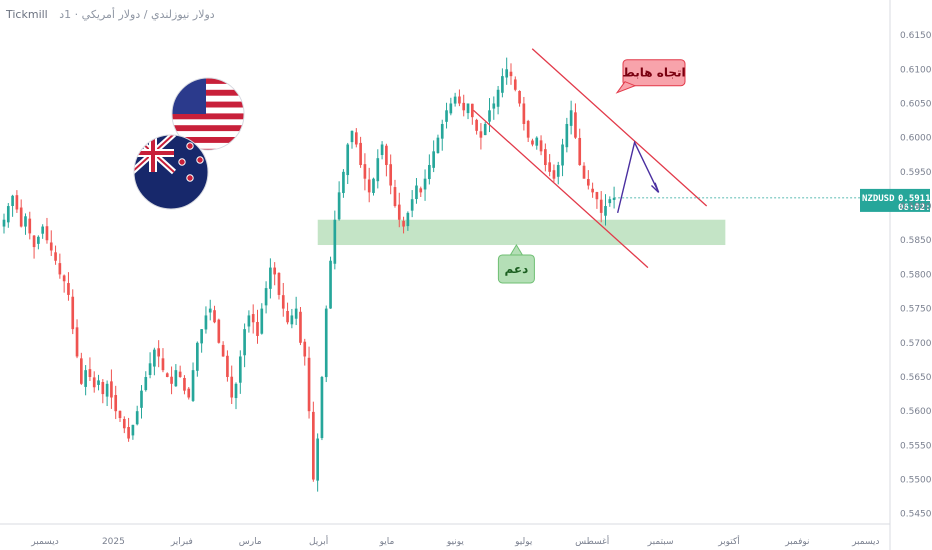 Image resolution: width=932 pixels, height=550 pixels. What do you see at coordinates (654, 73) in the screenshot?
I see `trend-label-box` at bounding box center [654, 73].